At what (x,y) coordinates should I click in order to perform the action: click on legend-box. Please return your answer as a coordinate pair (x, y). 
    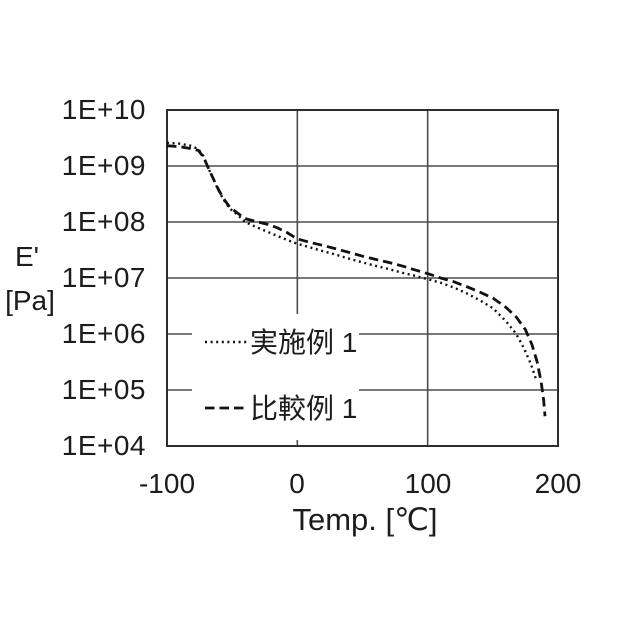
    Looking at the image, I should click on (275, 377).